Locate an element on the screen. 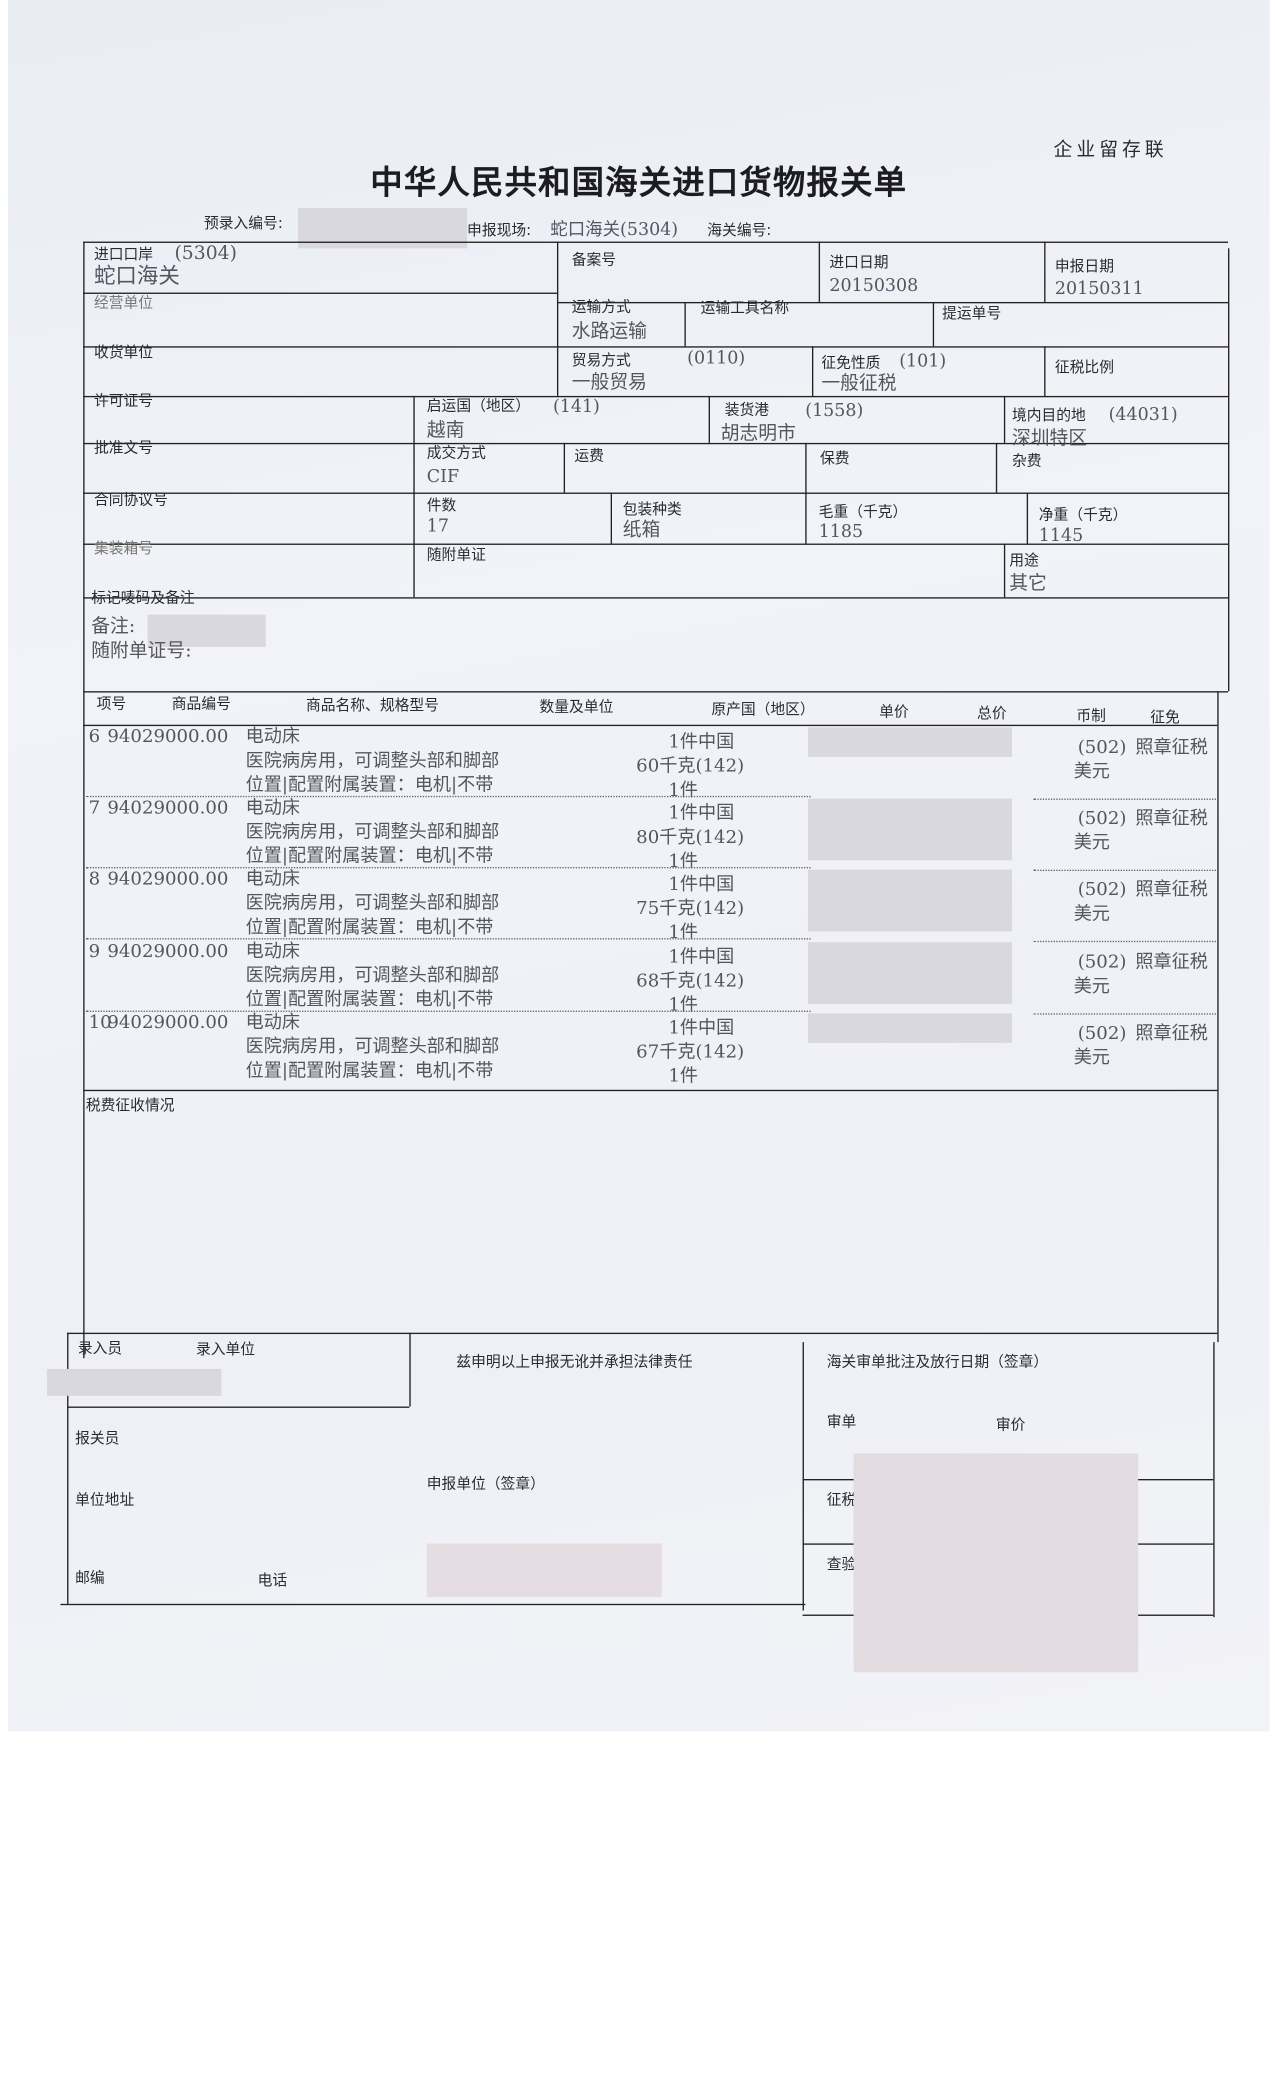 This screenshot has width=1275, height=2100. destination-label: 境内目的地 is located at coordinates (1048, 415).